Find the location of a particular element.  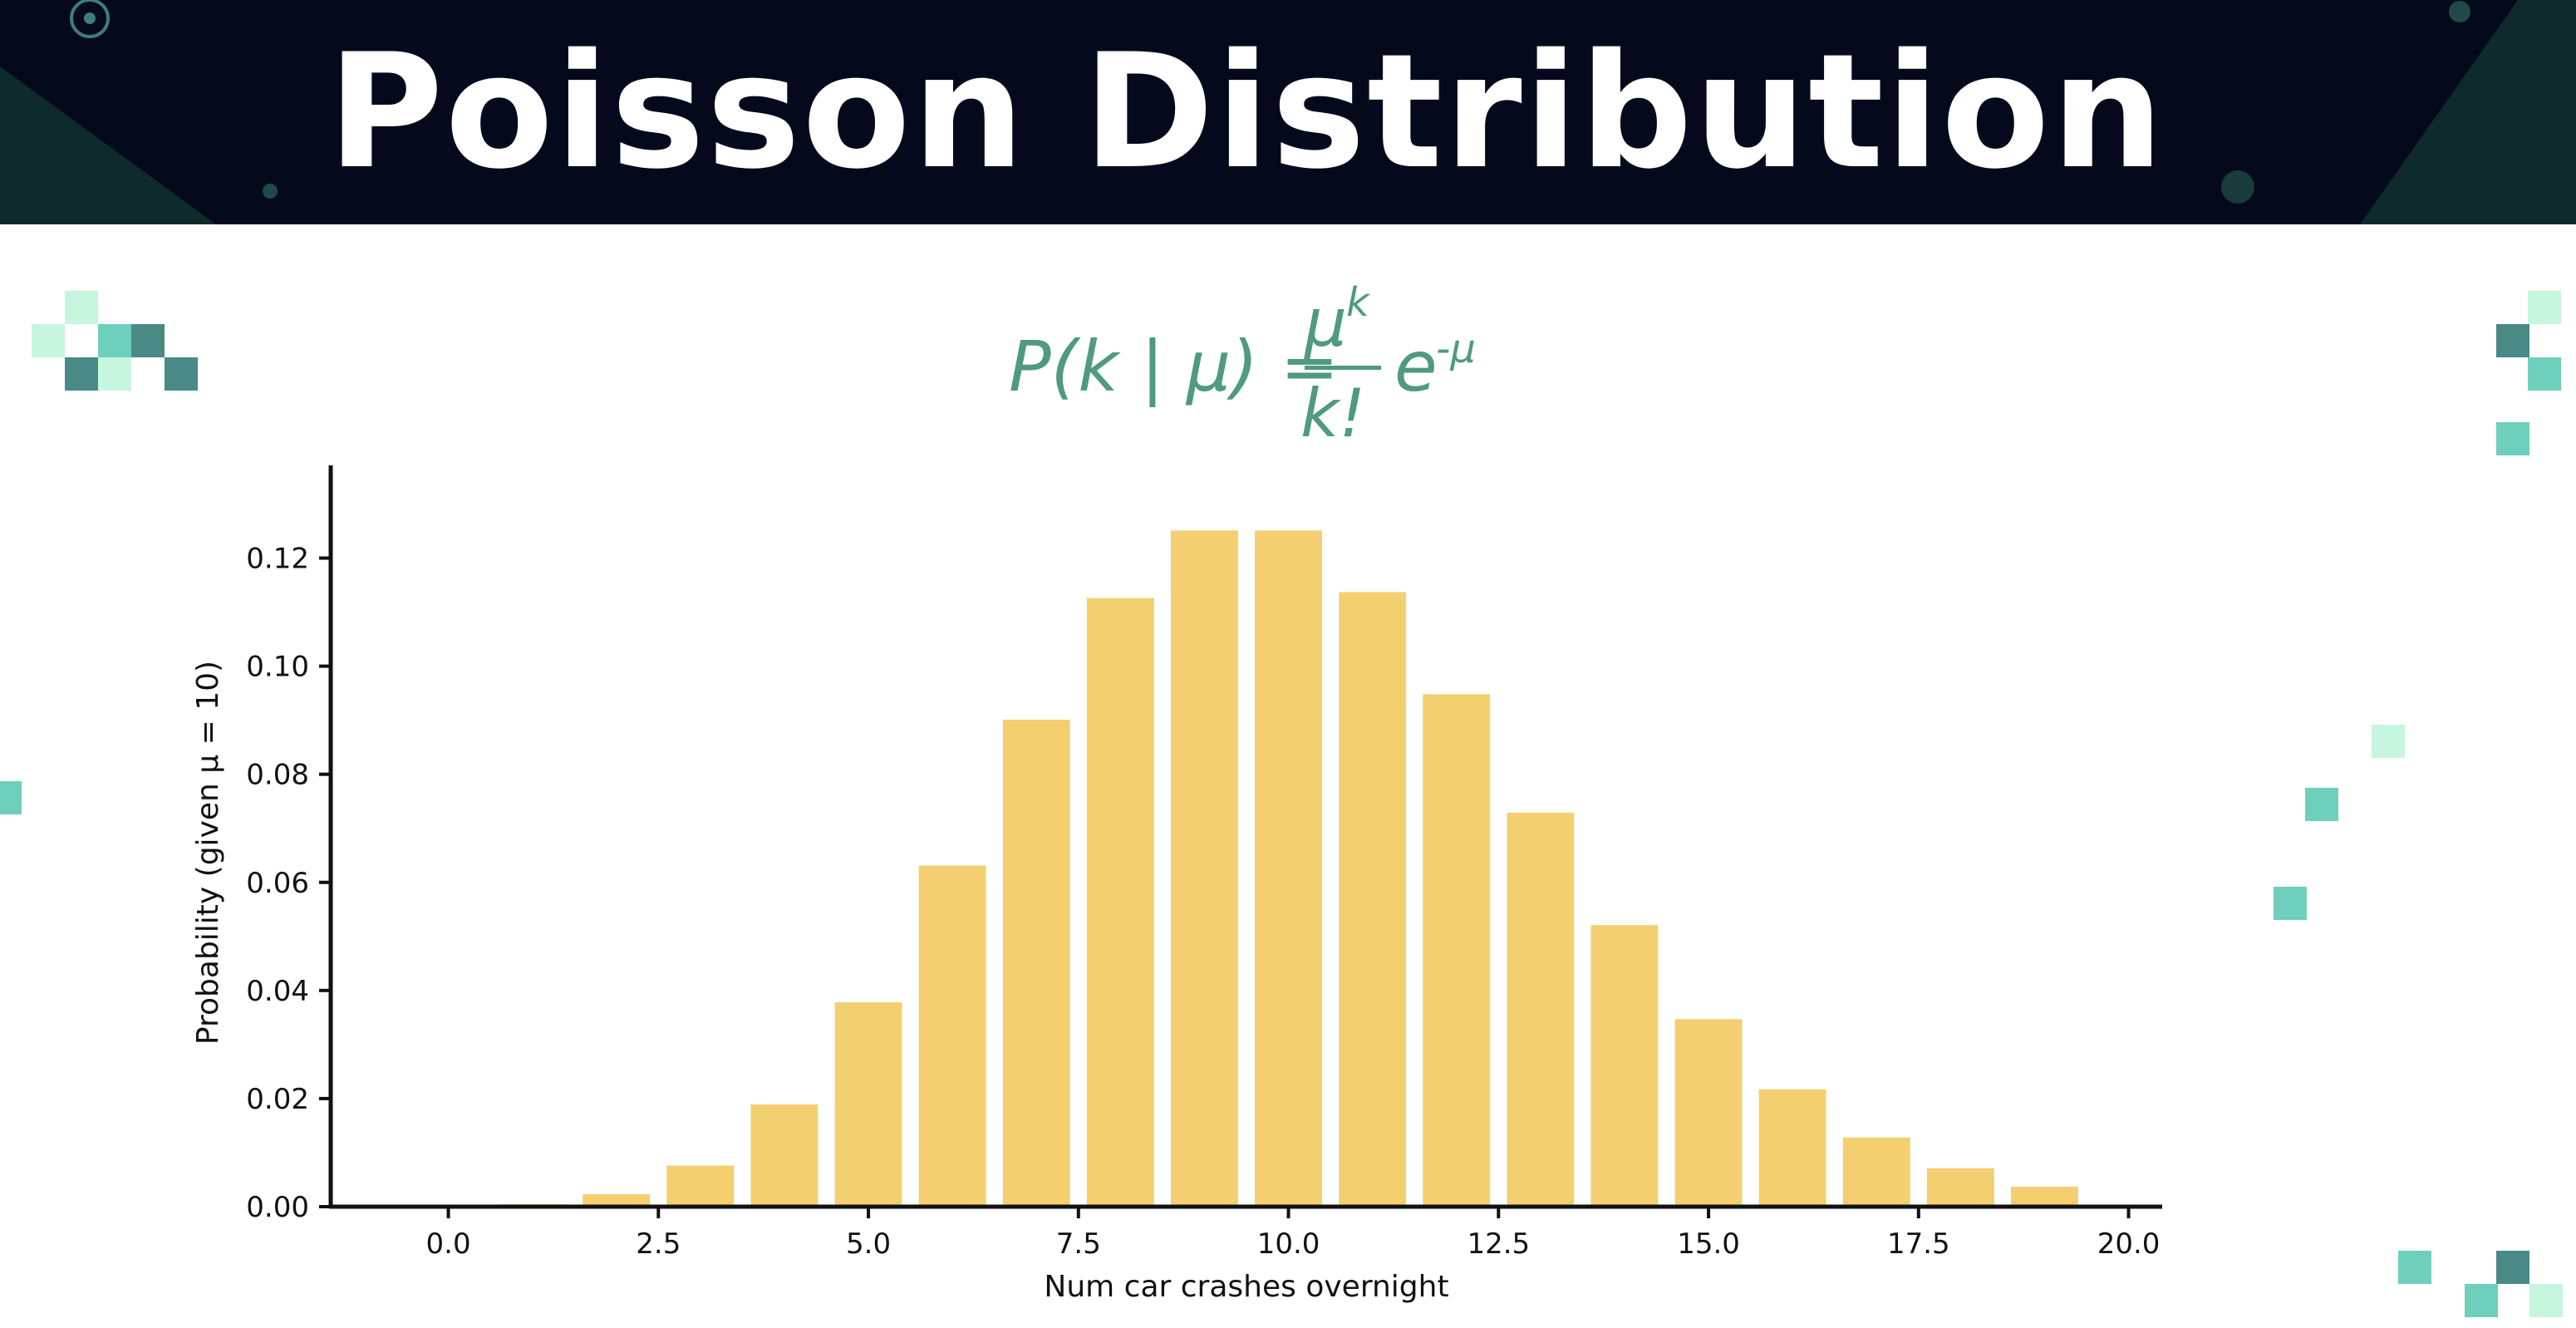

formula-lhs: P(k | μ) = is located at coordinates (1174, 367).